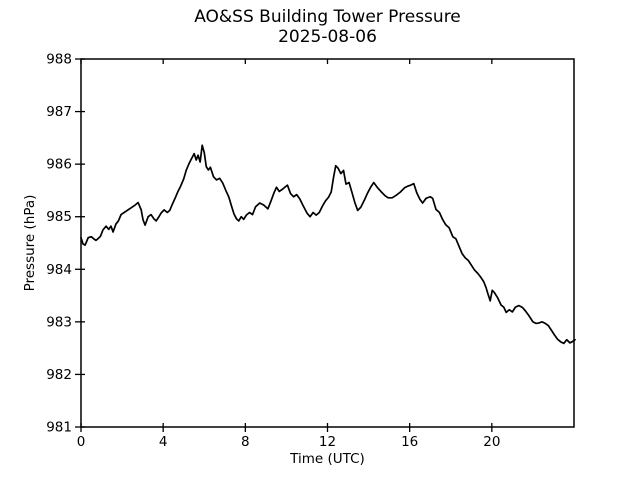 This screenshot has height=480, width=640. I want to click on y-tick-label: 983, so click(59, 322).